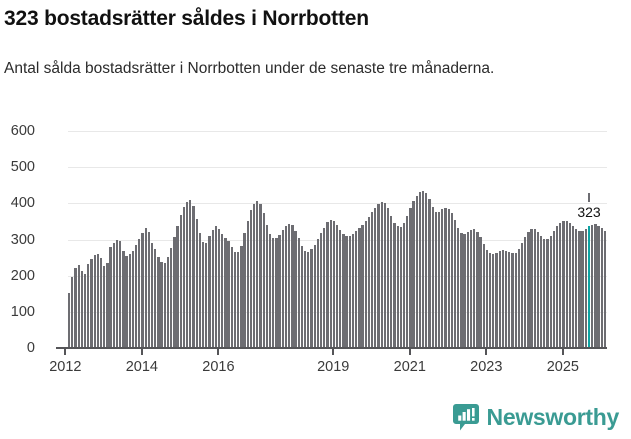  I want to click on newsworthy-logo: Newsworthy, so click(535, 417).